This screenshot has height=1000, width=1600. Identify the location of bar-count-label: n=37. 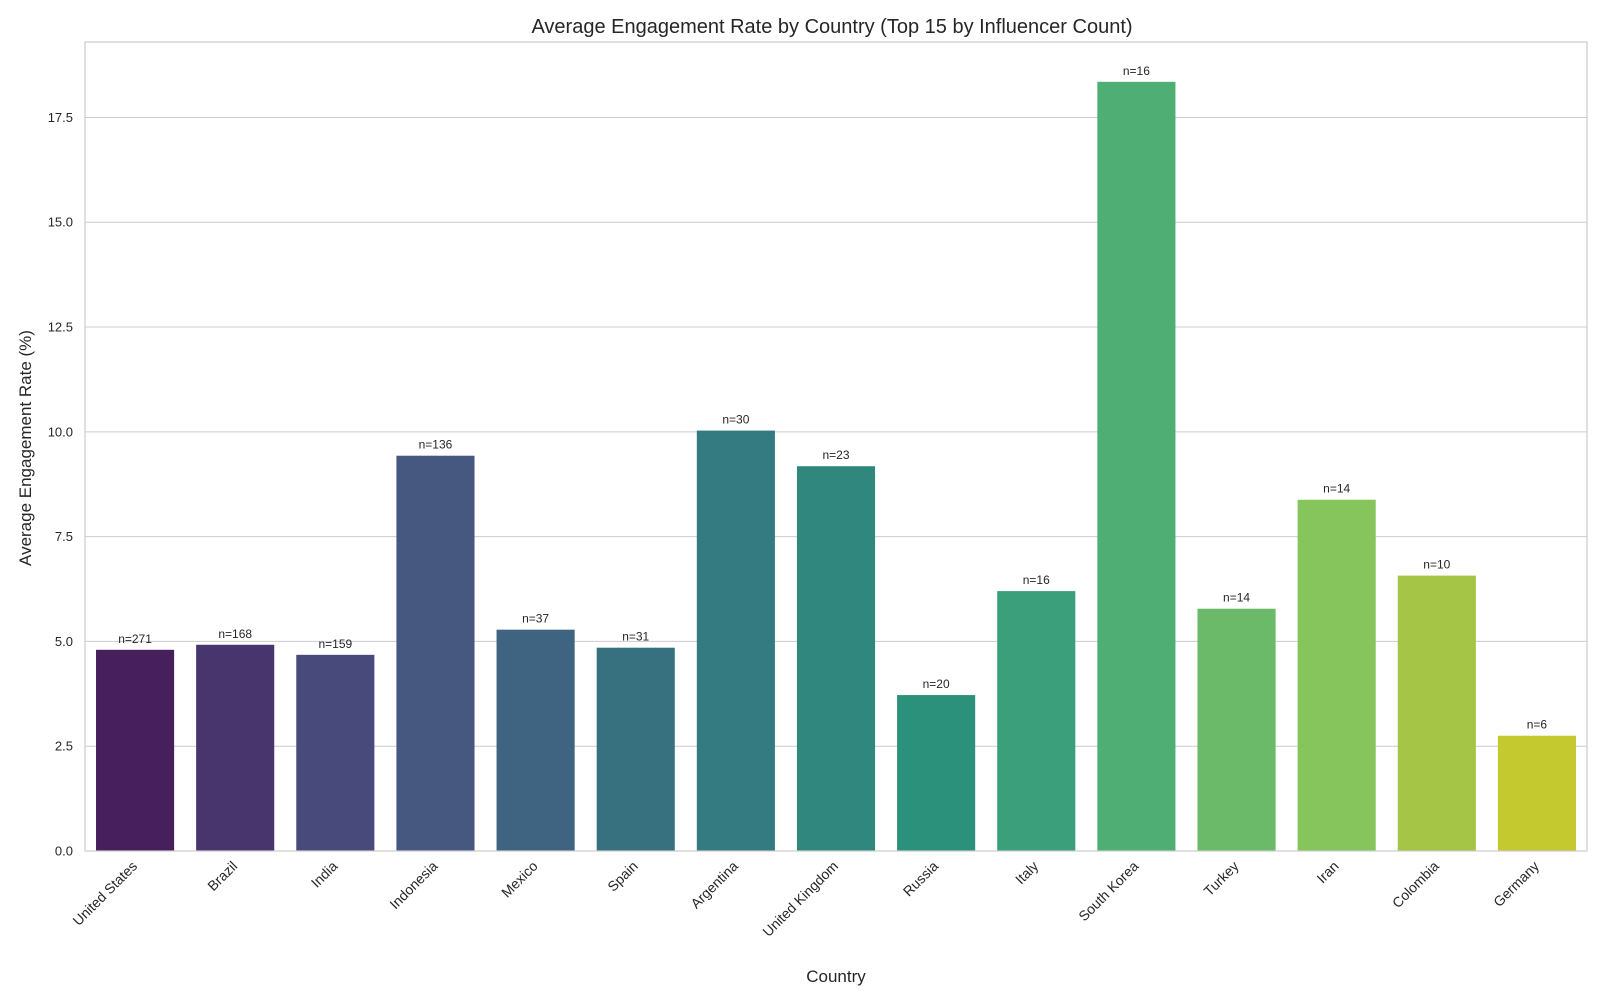
(535, 619).